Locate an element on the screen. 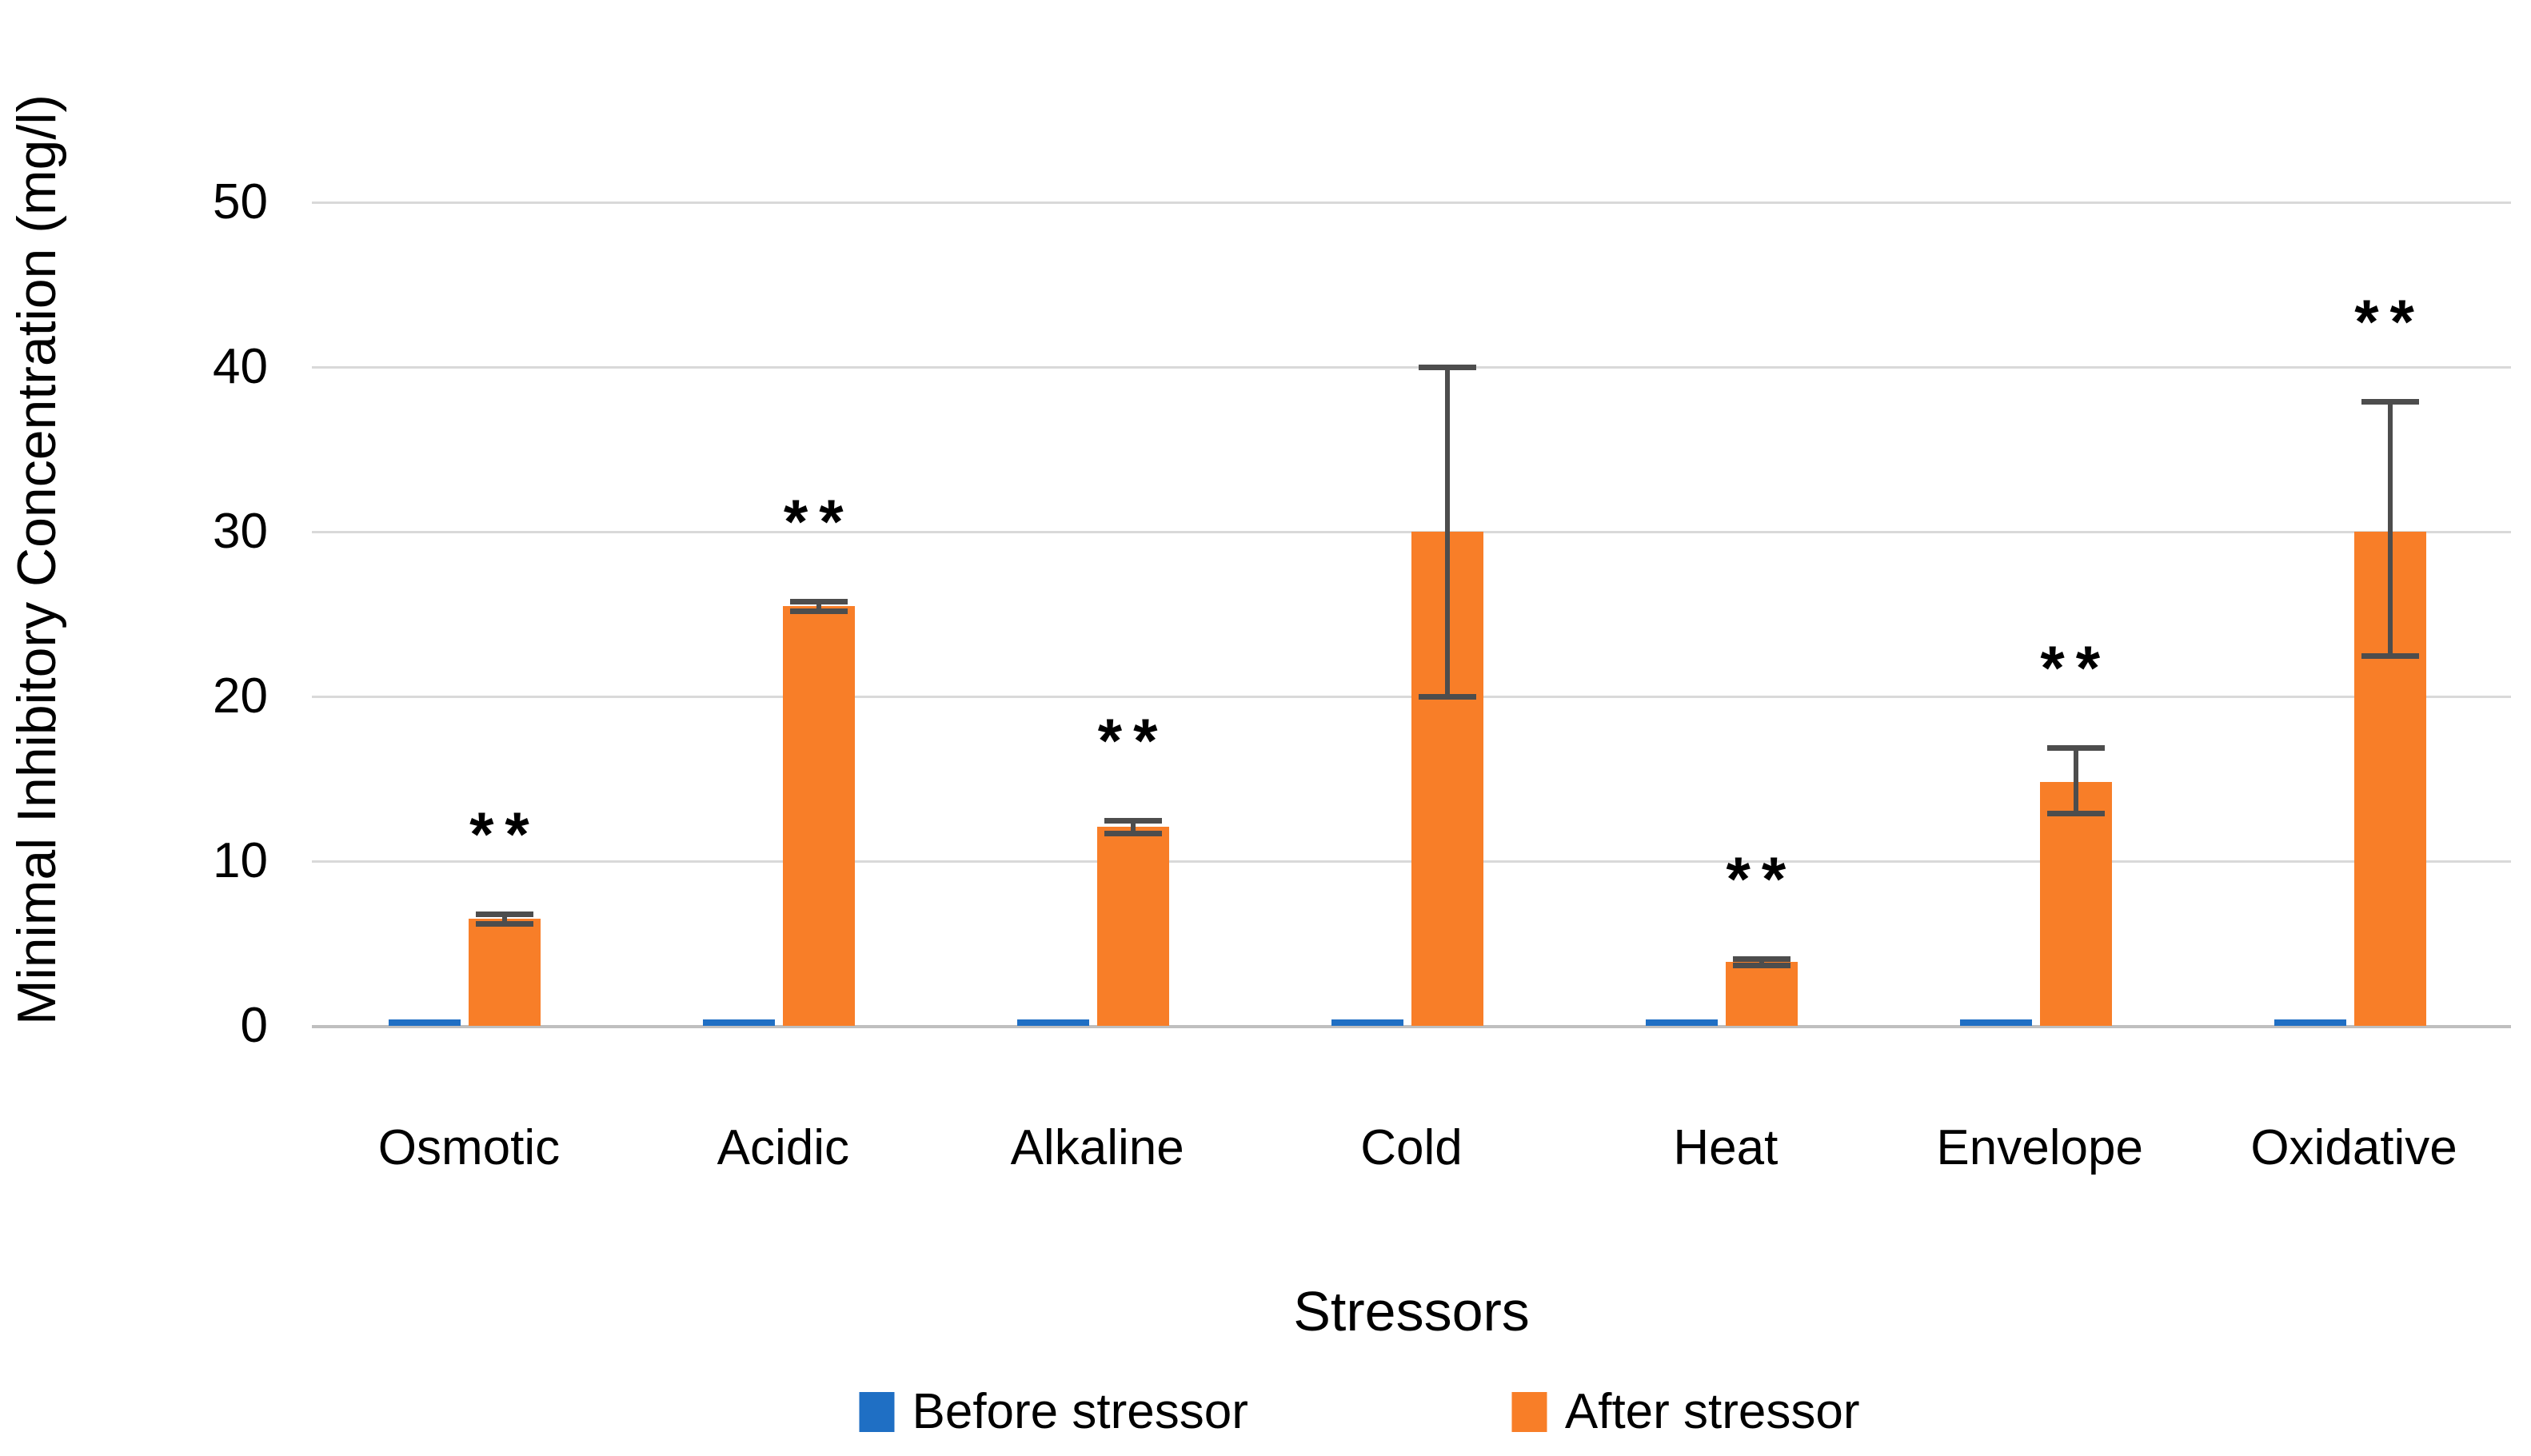 Image resolution: width=2531 pixels, height=1456 pixels. y-axis-title: Minimal Inhibitory Concentration (mg/l) is located at coordinates (36, 559).